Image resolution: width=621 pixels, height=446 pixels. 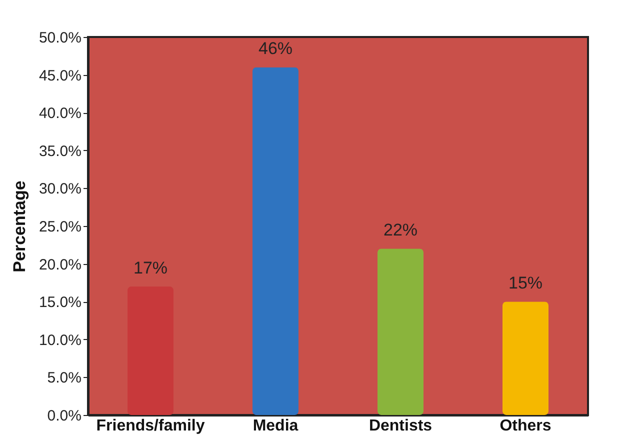 I want to click on x-tick-label: Friends/family, so click(x=150, y=426).